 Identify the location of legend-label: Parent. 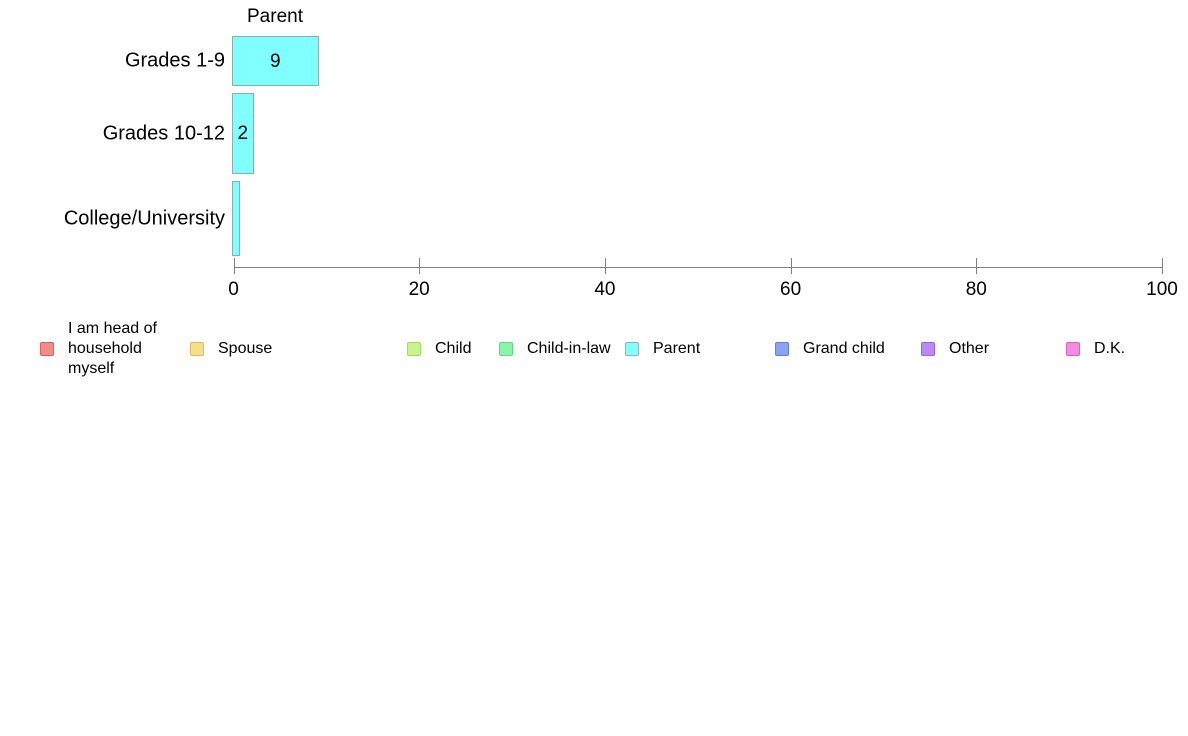
(677, 348).